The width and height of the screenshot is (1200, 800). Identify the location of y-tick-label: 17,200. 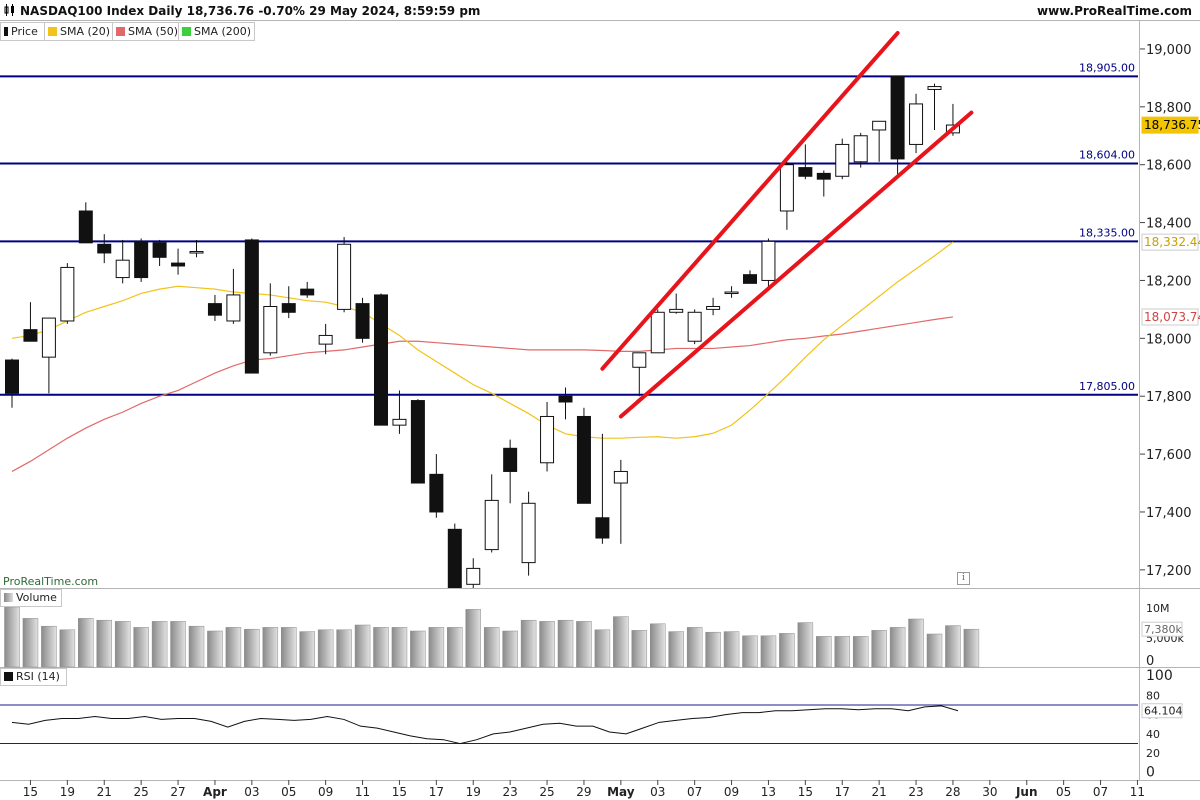
(1169, 571).